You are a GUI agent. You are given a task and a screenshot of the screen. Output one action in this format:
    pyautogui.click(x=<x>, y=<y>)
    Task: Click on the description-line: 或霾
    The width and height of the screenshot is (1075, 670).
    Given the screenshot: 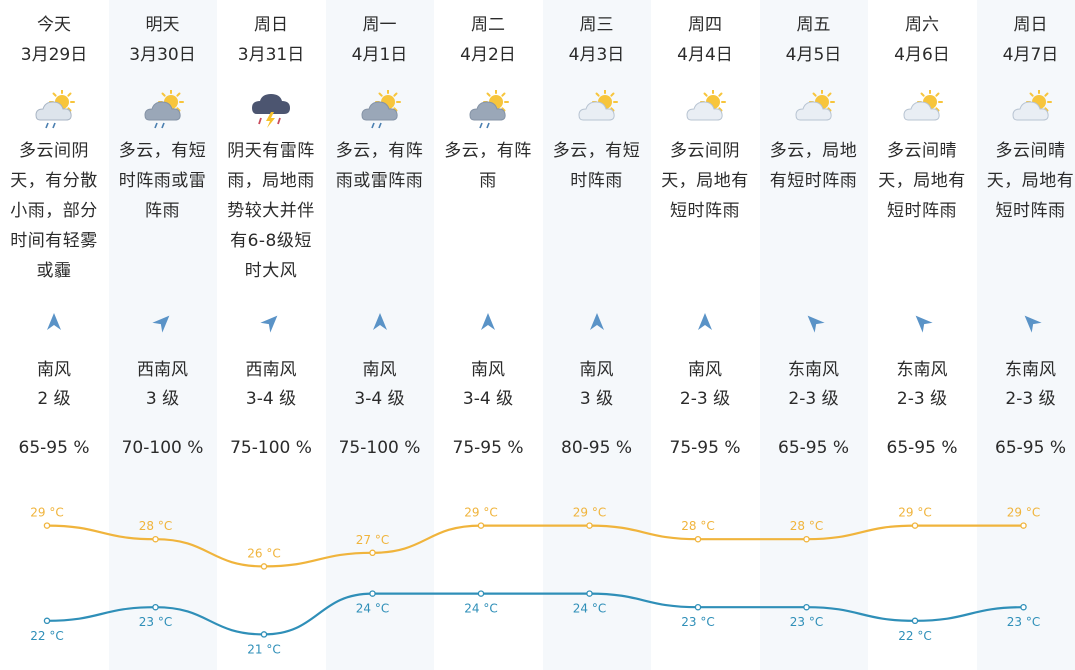 What is the action you would take?
    pyautogui.click(x=54, y=271)
    